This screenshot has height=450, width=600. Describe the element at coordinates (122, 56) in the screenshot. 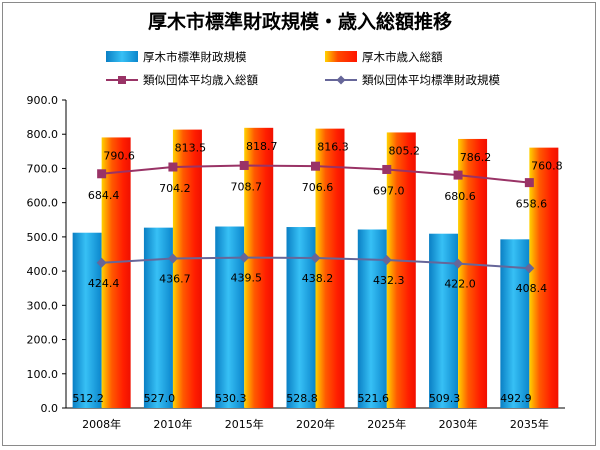

I see `legend-swatch-std-scale` at that location.